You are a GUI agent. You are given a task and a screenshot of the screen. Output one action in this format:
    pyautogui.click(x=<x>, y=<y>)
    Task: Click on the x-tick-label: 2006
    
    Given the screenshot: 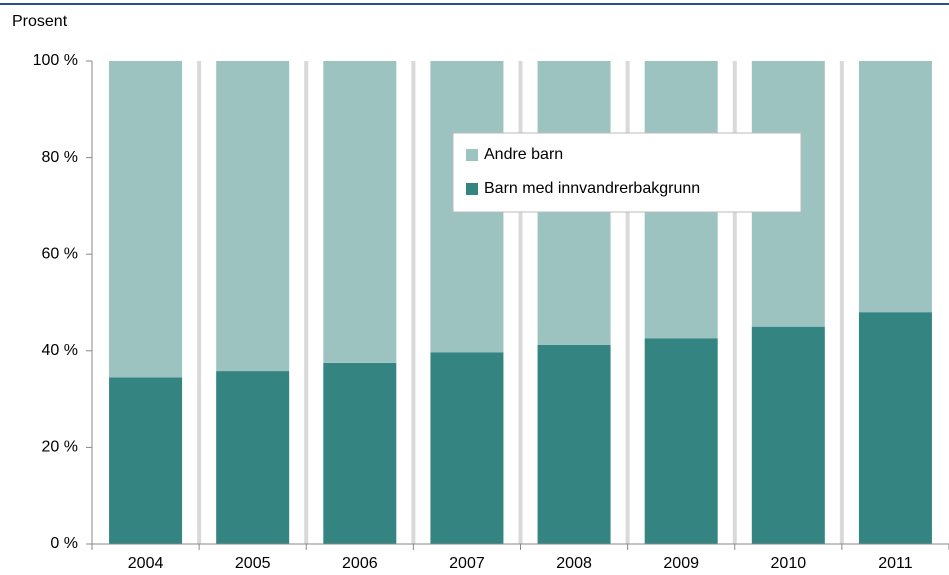 What is the action you would take?
    pyautogui.click(x=360, y=563)
    